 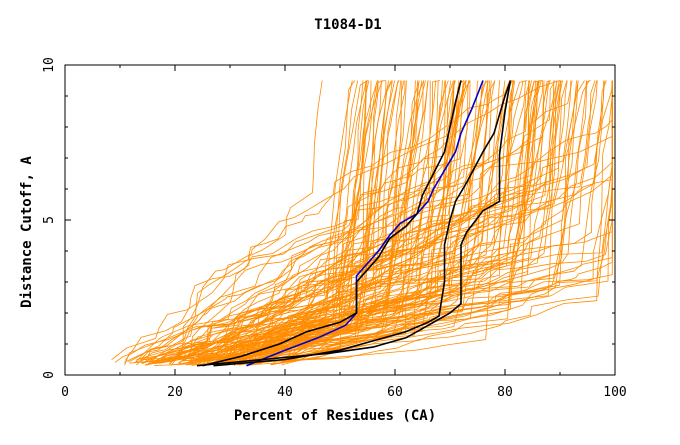 What do you see at coordinates (614, 392) in the screenshot?
I see `x-tick-label: 100` at bounding box center [614, 392].